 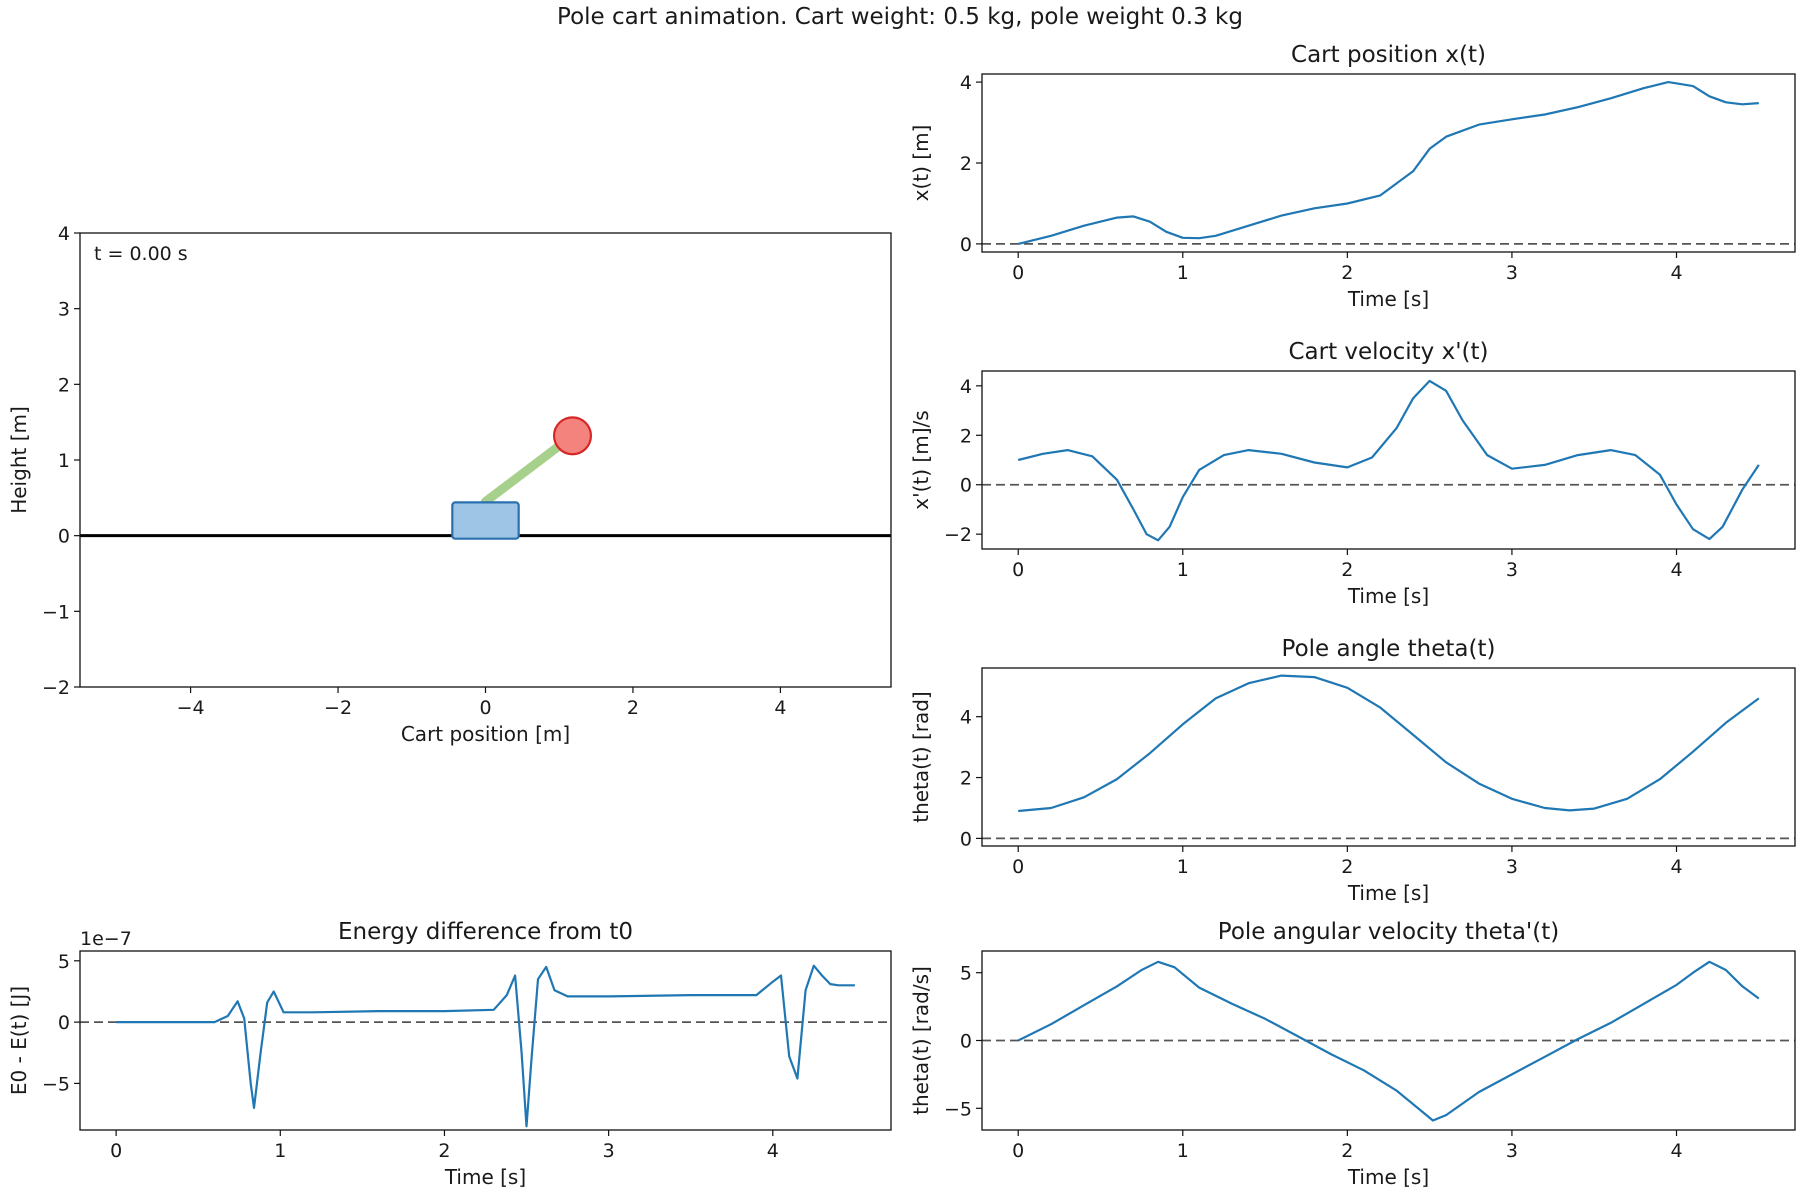 What do you see at coordinates (966, 486) in the screenshot?
I see `velocity-ytick-label: 0` at bounding box center [966, 486].